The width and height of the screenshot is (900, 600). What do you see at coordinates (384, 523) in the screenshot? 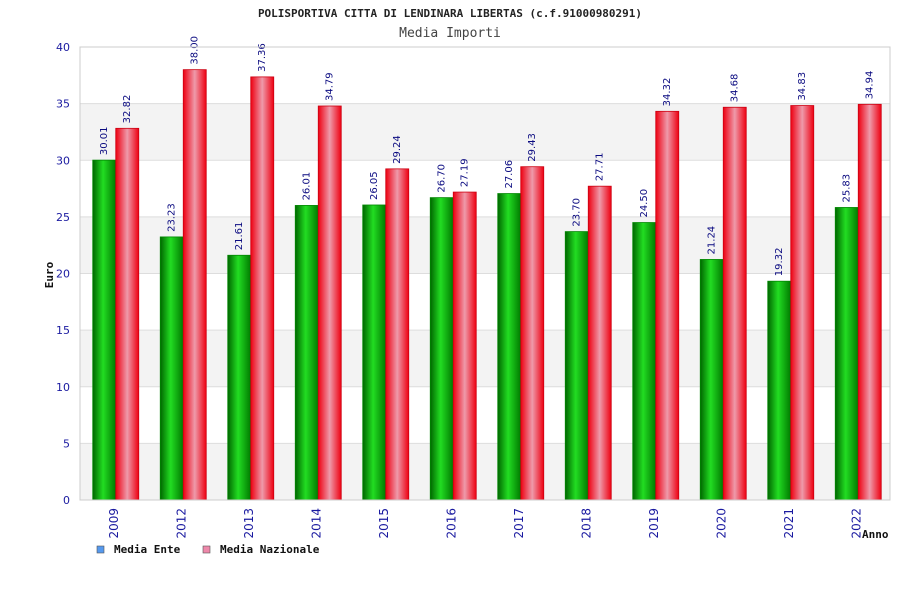
I see `x-tick-label: 2015` at bounding box center [384, 523].